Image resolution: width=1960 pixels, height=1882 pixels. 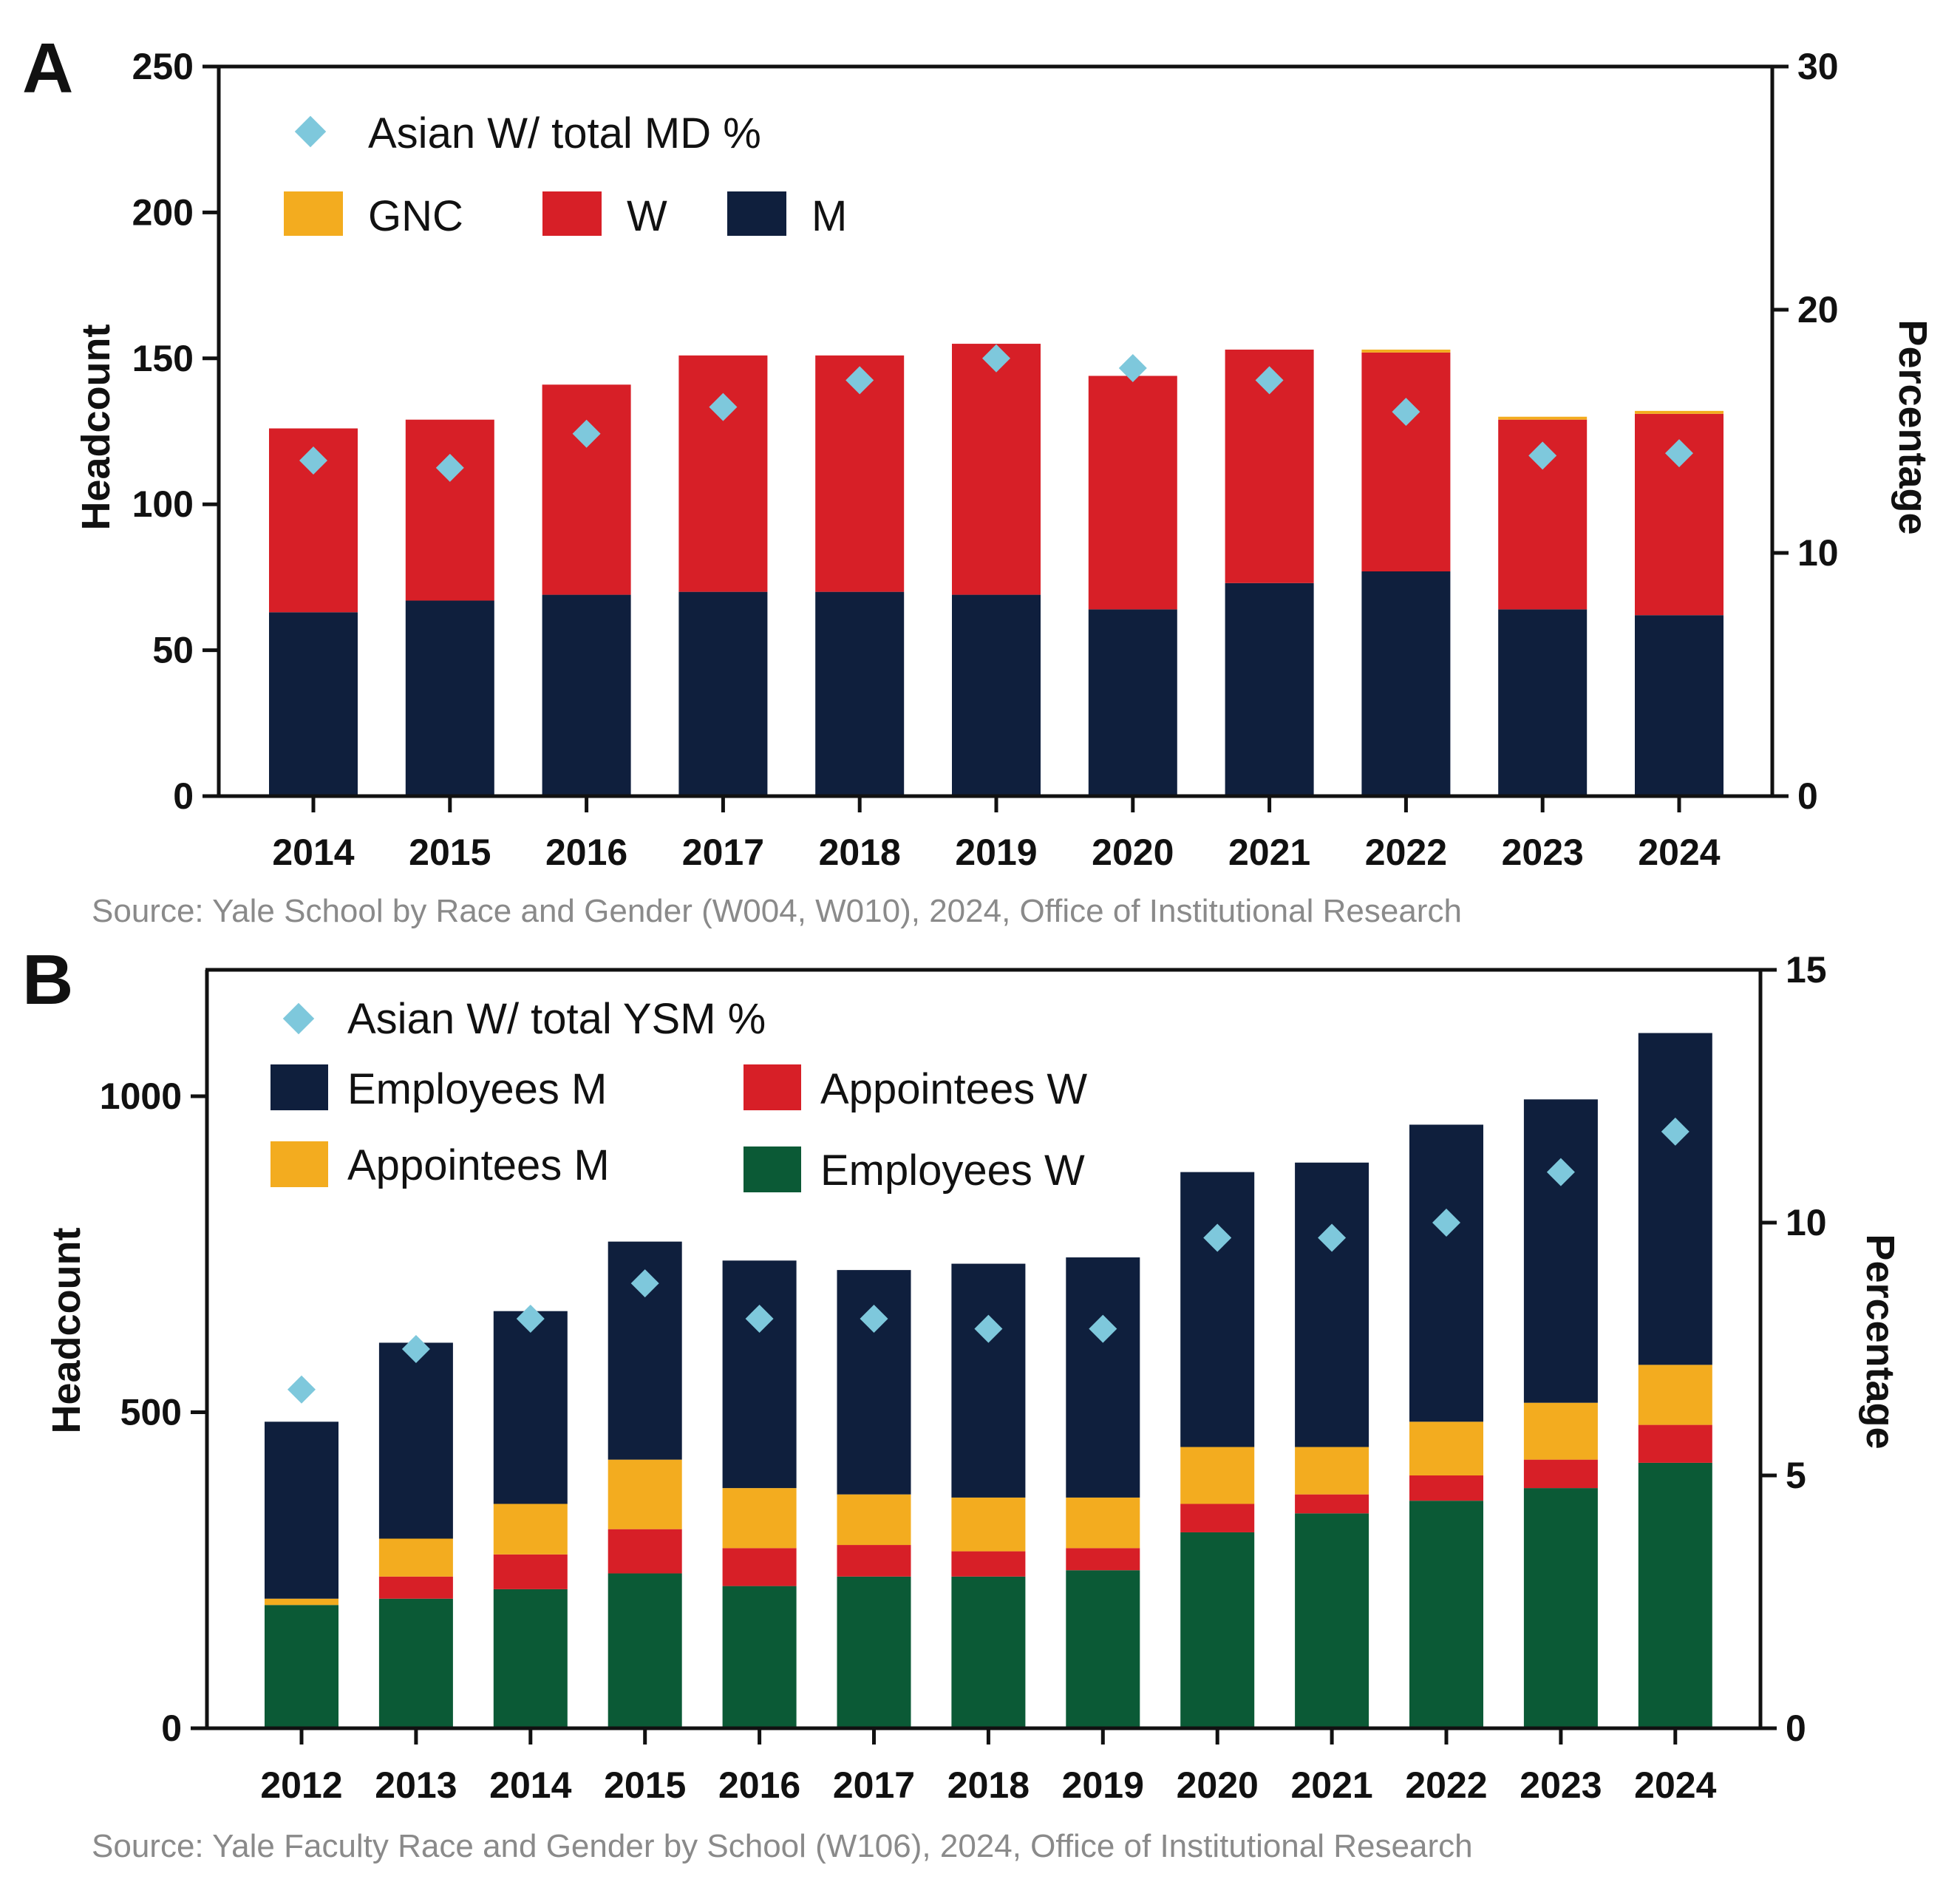 What do you see at coordinates (1675, 1595) in the screenshot?
I see `bar-employees-w-2024` at bounding box center [1675, 1595].